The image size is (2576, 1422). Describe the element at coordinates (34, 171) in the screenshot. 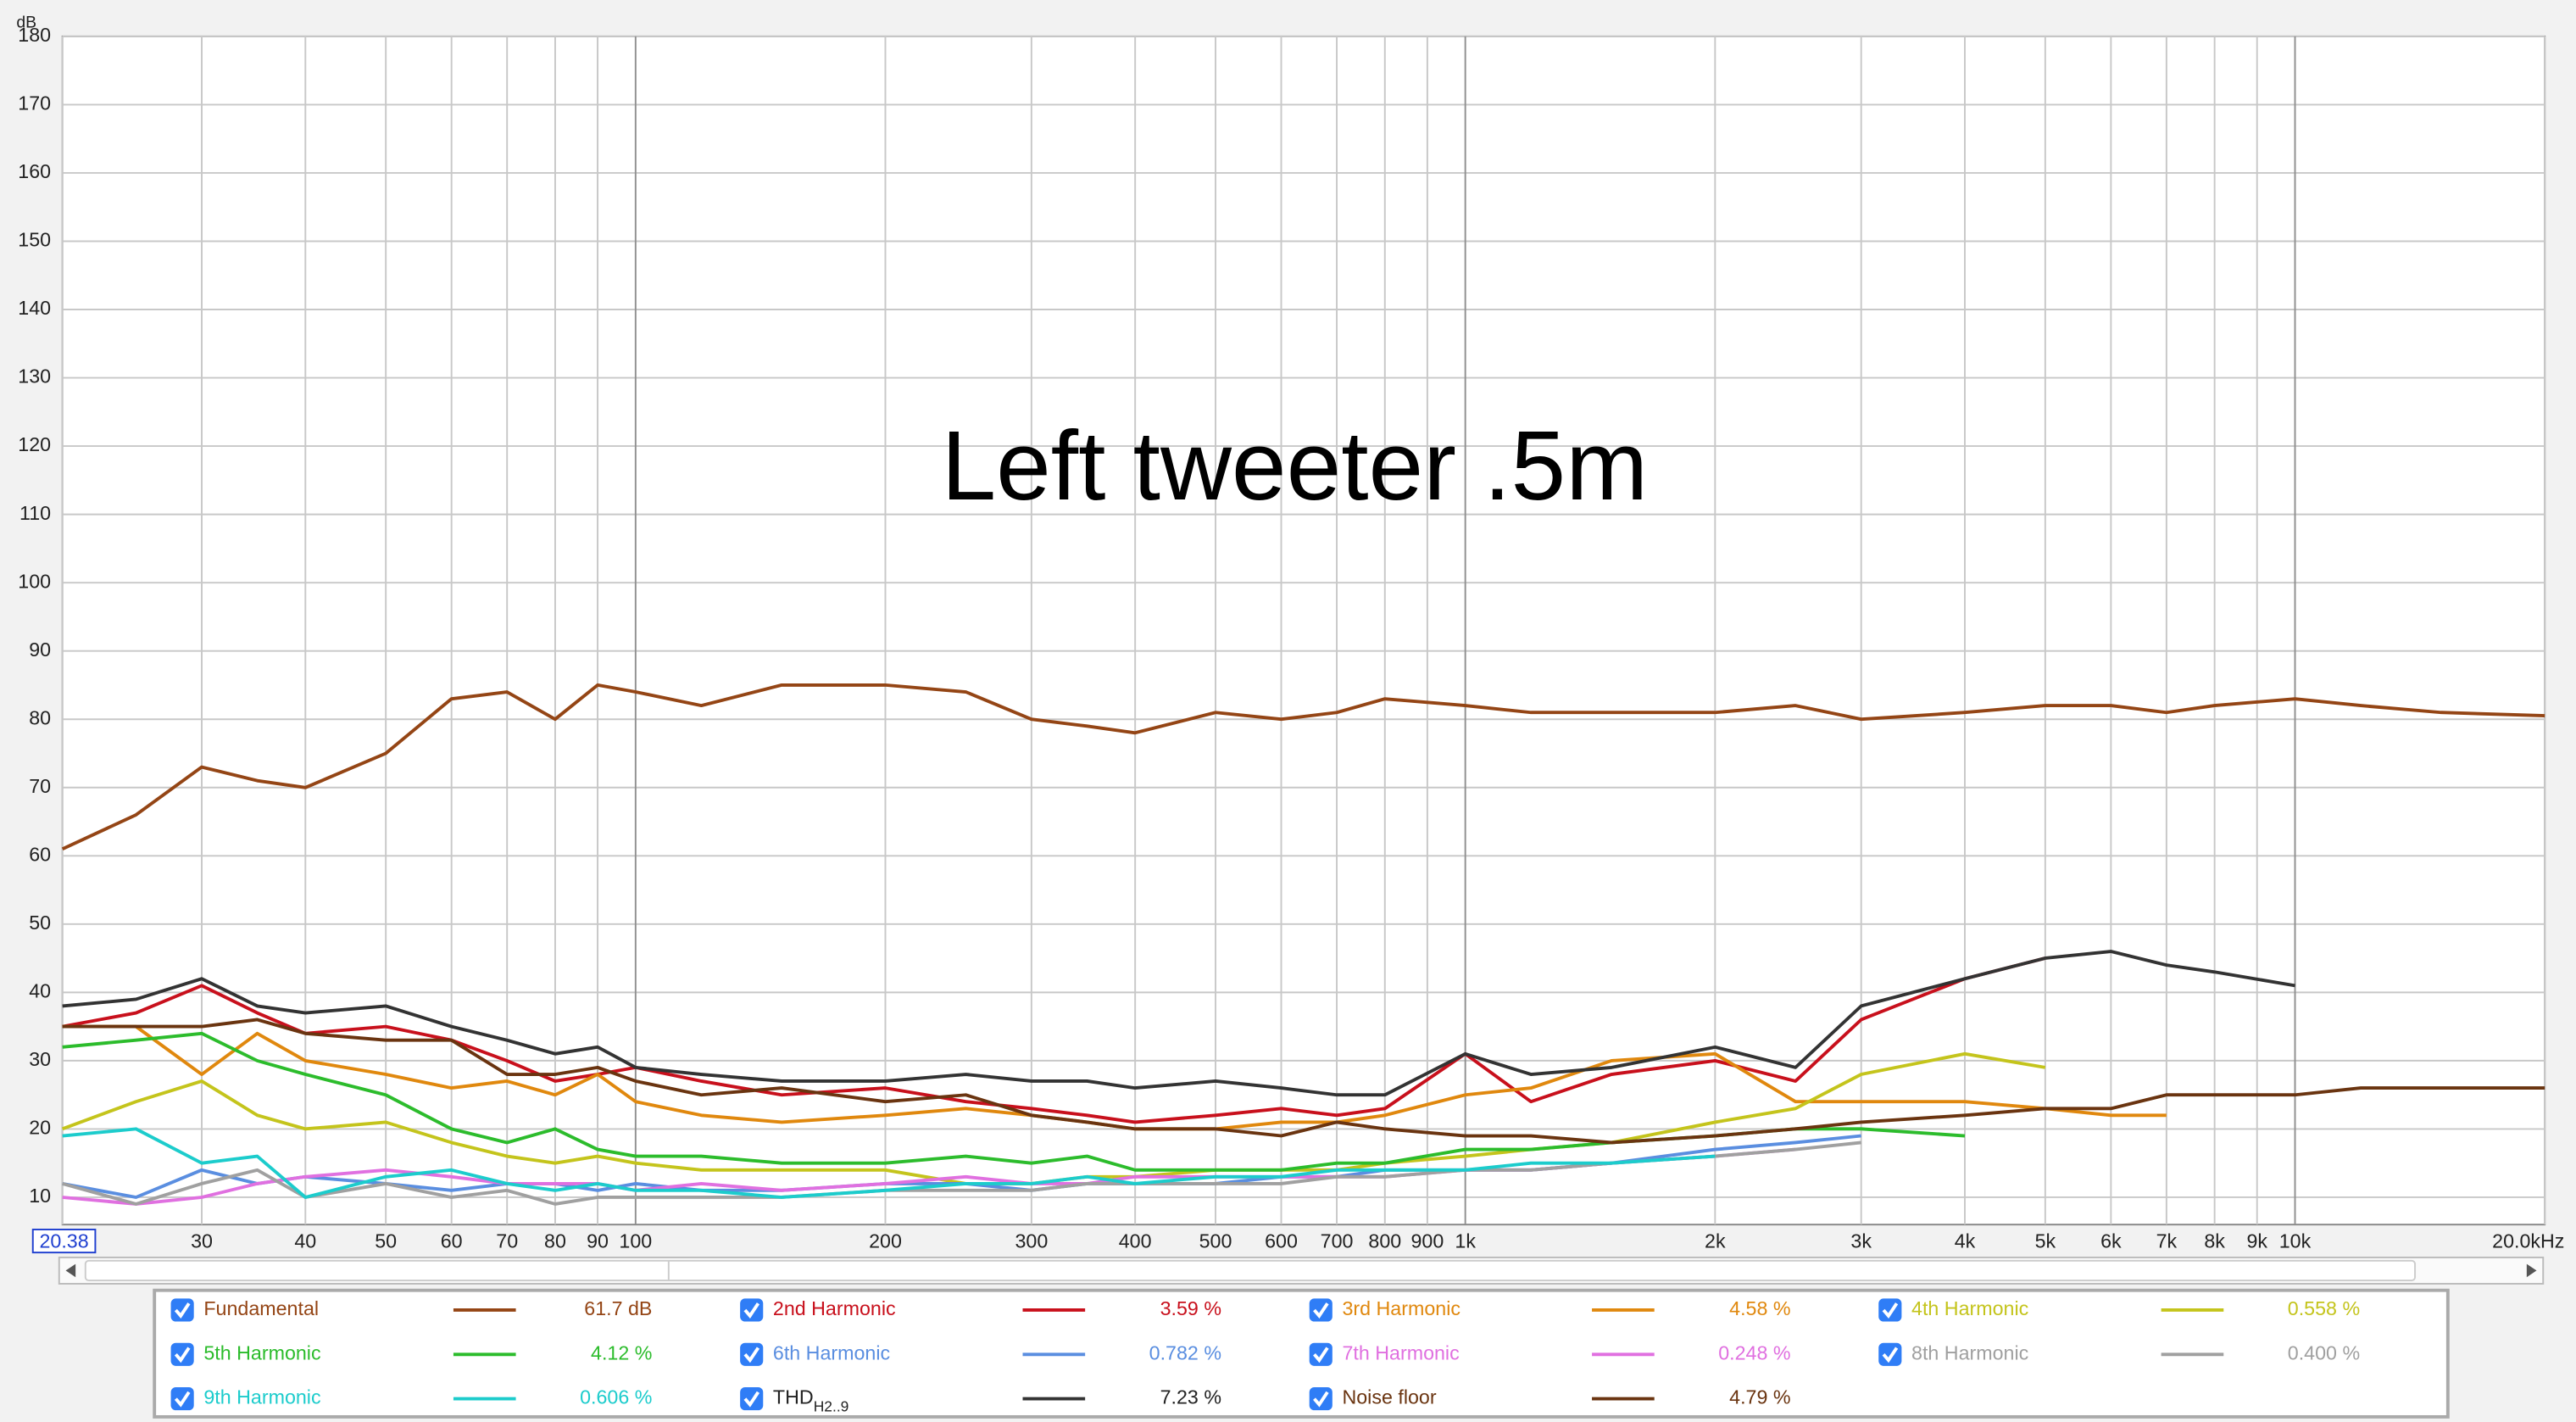

I see `y-tick-label: 160` at that location.